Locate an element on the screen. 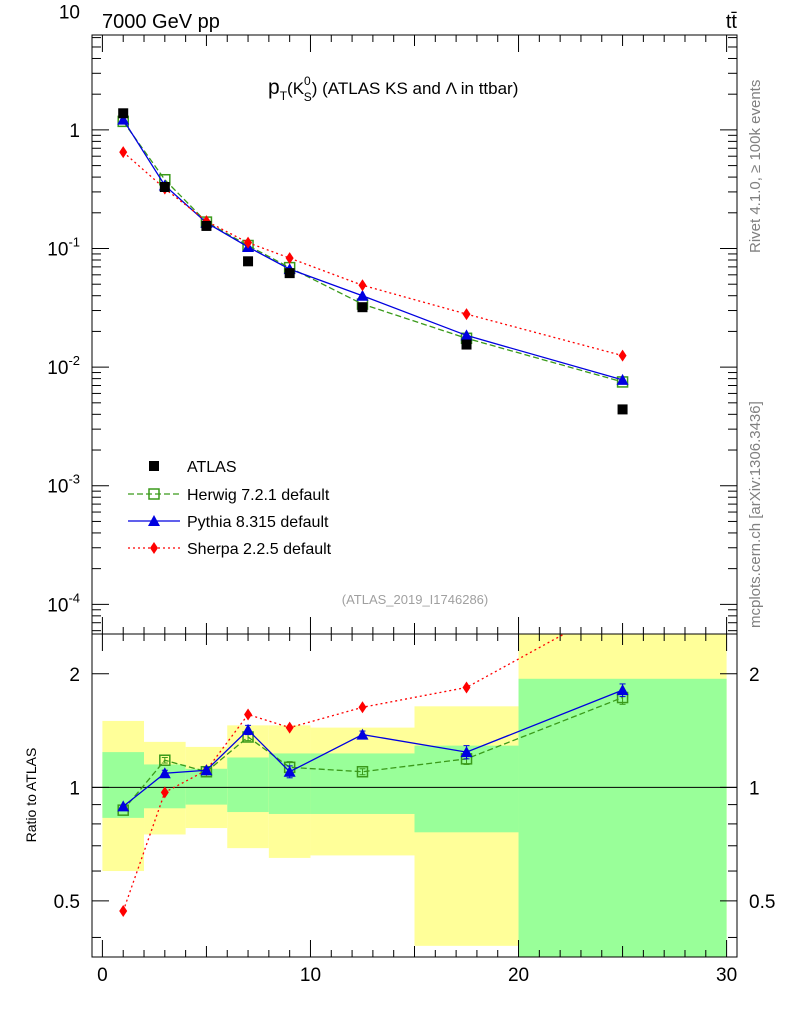  title-p: p is located at coordinates (274, 87).